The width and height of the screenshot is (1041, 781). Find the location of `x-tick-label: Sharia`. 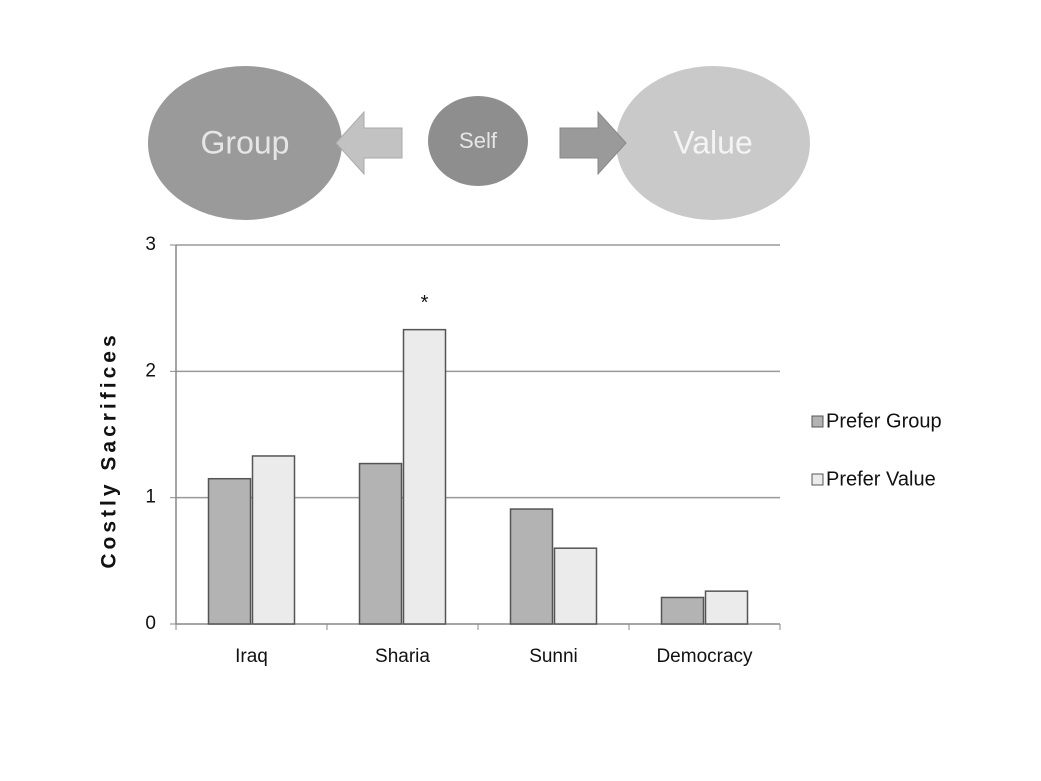

x-tick-label: Sharia is located at coordinates (402, 656).